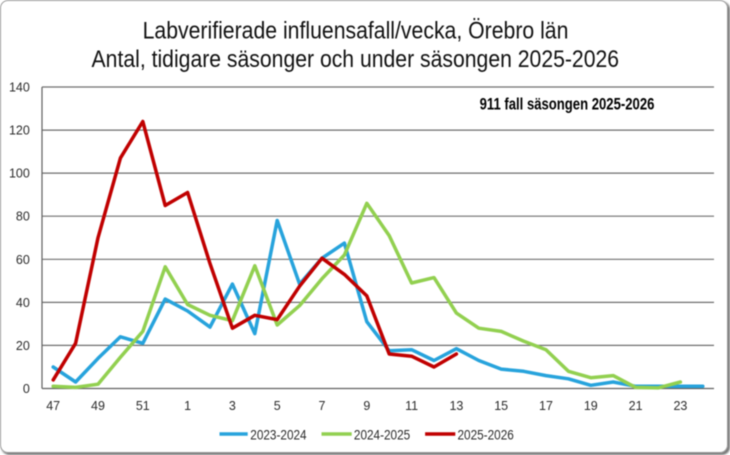 The width and height of the screenshot is (730, 455). I want to click on svg-text: 40, so click(23, 303).